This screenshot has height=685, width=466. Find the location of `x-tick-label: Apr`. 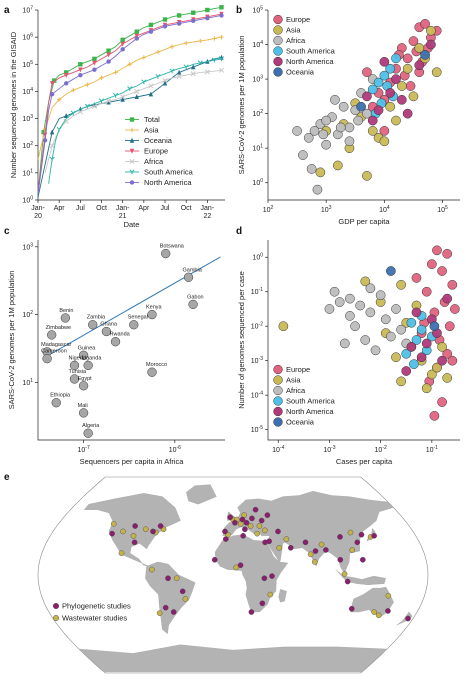

x-tick-label: Apr is located at coordinates (60, 208).